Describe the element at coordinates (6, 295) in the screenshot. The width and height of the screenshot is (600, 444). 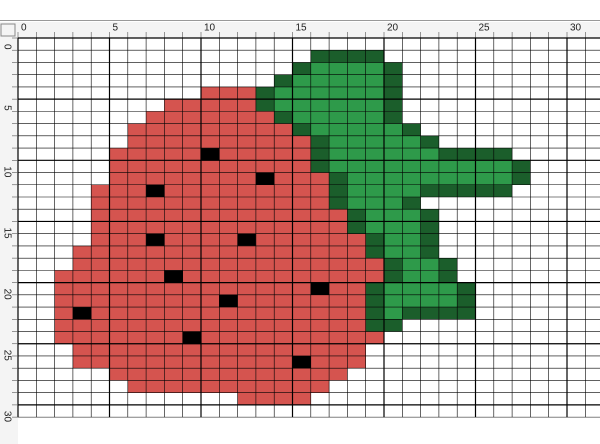
I see `ruler-label: 20` at that location.